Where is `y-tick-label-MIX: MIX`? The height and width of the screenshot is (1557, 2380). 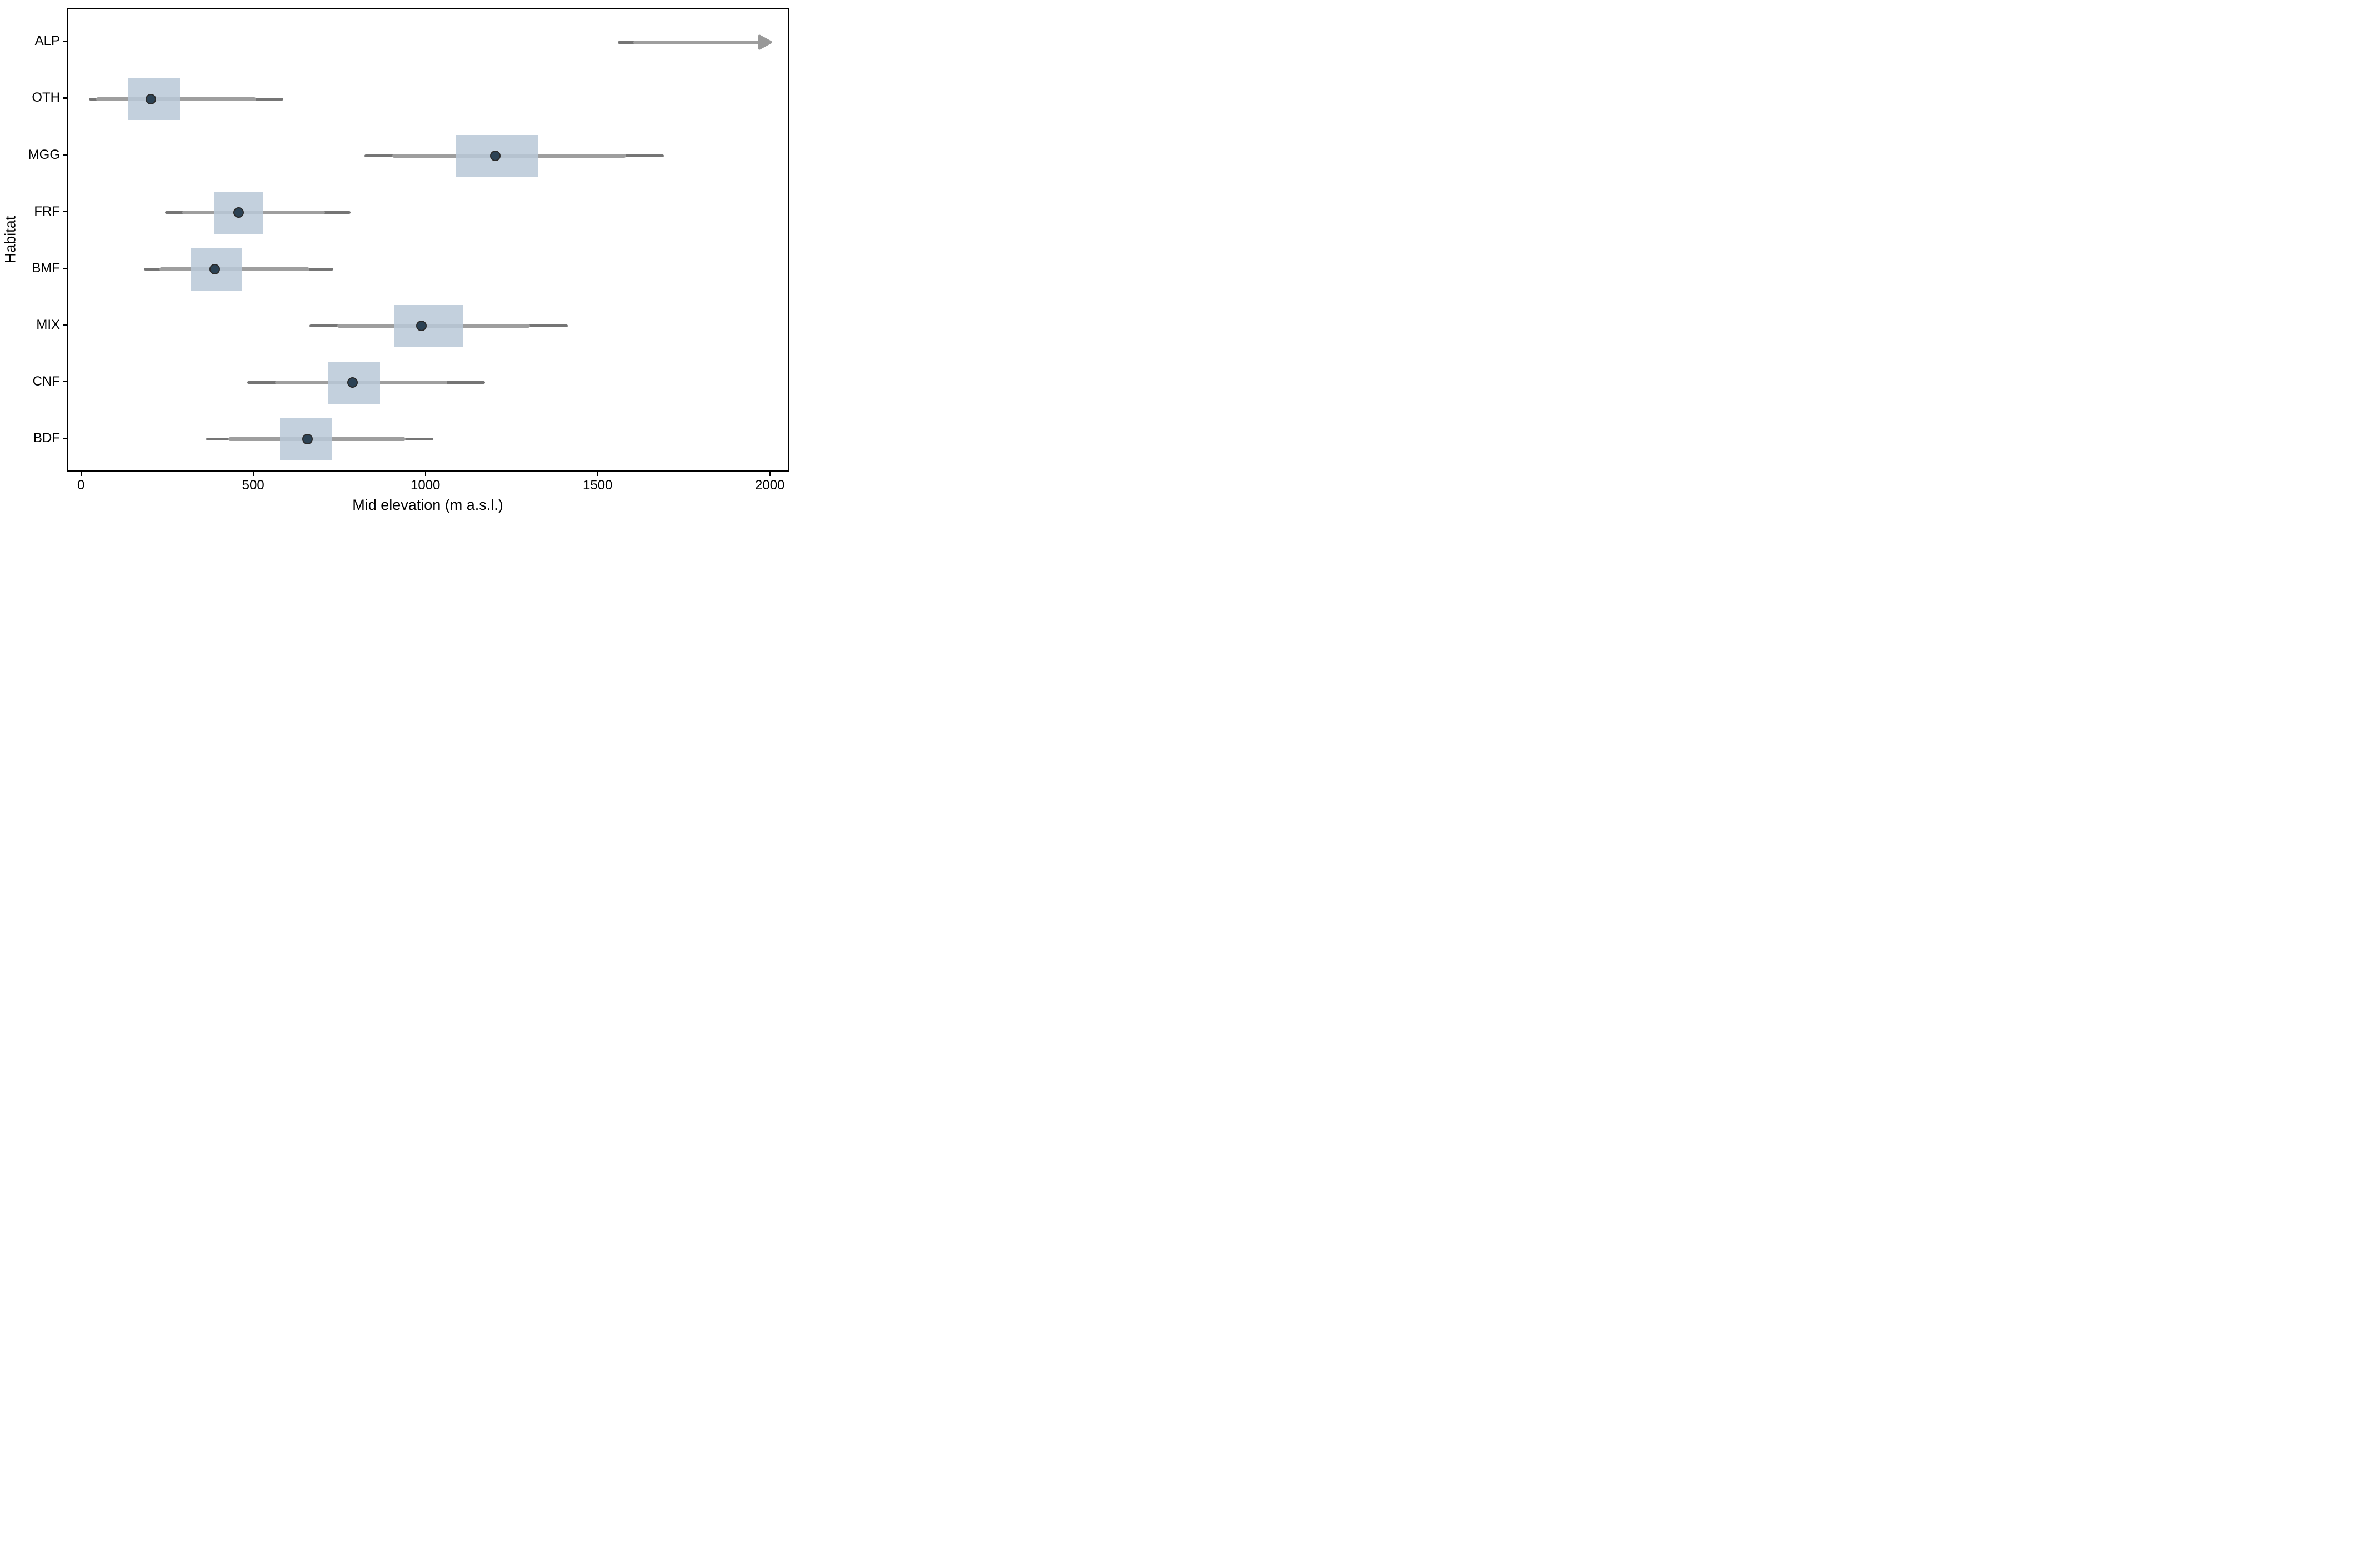 y-tick-label-MIX: MIX is located at coordinates (48, 324).